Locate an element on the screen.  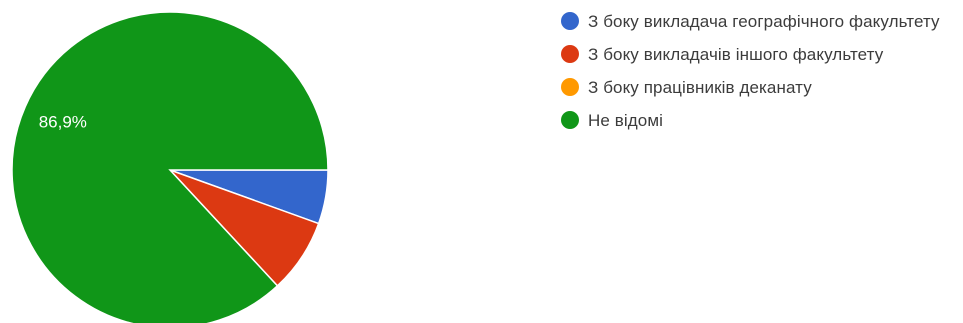
legend-label: З боку викладачів іншого факультету is located at coordinates (736, 54).